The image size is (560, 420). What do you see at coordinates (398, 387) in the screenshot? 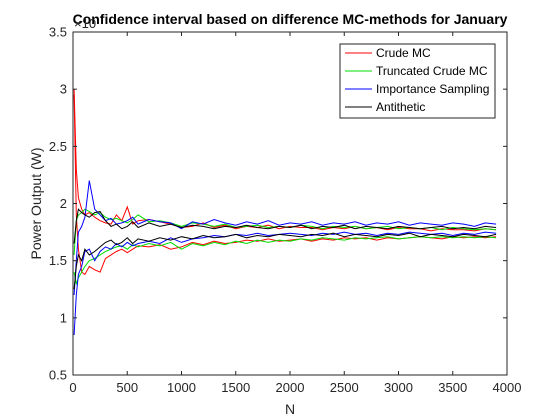
I see `x-tick-label: 3000` at bounding box center [398, 387].